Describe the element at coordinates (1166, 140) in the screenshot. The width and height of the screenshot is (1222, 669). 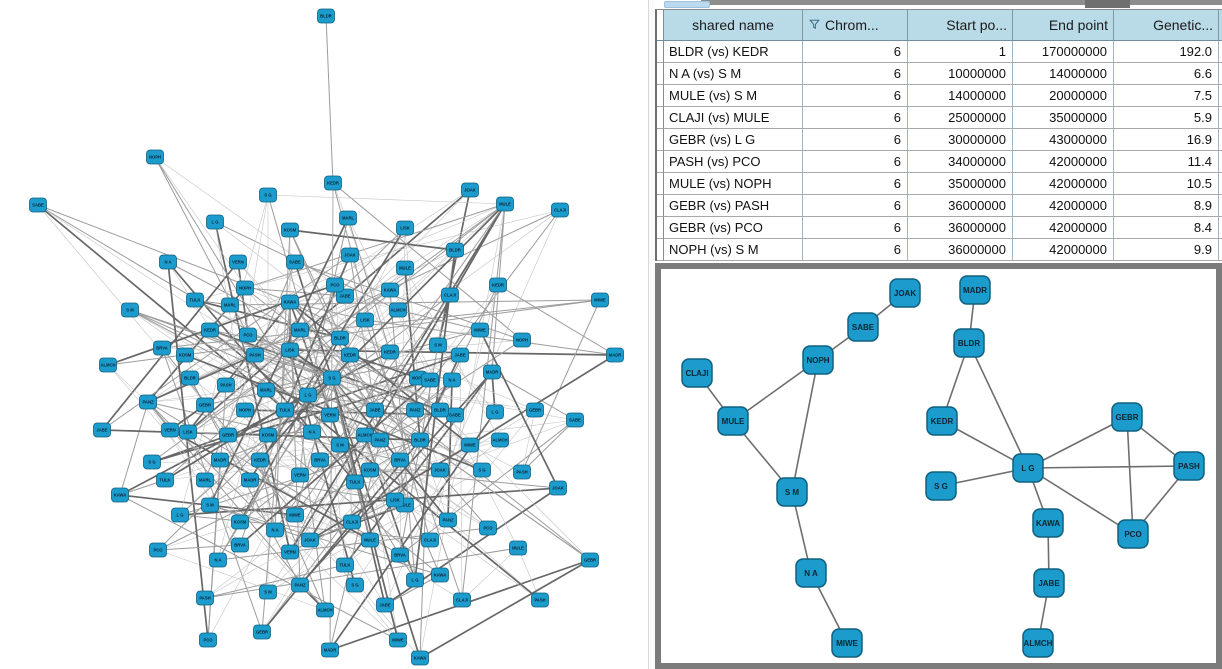
I see `table-cell: 16.9` at that location.